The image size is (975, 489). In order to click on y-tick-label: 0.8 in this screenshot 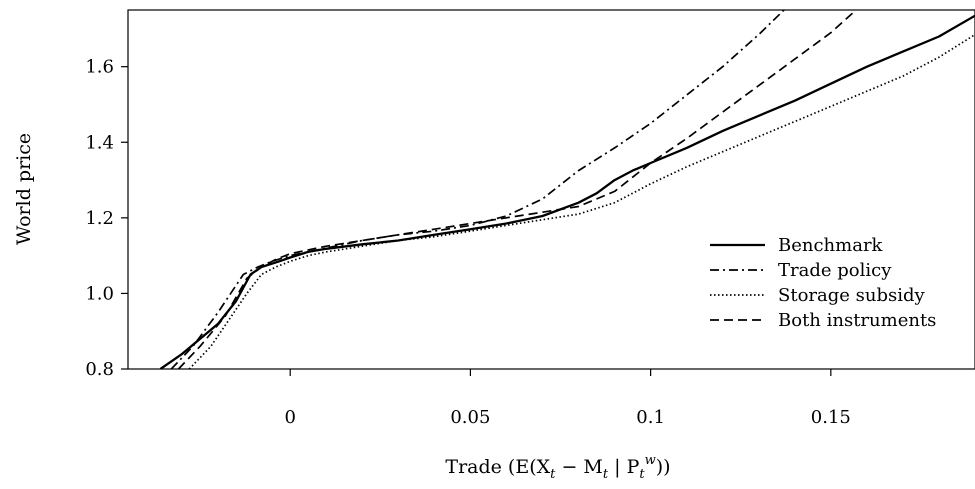, I will do `click(99, 369)`.